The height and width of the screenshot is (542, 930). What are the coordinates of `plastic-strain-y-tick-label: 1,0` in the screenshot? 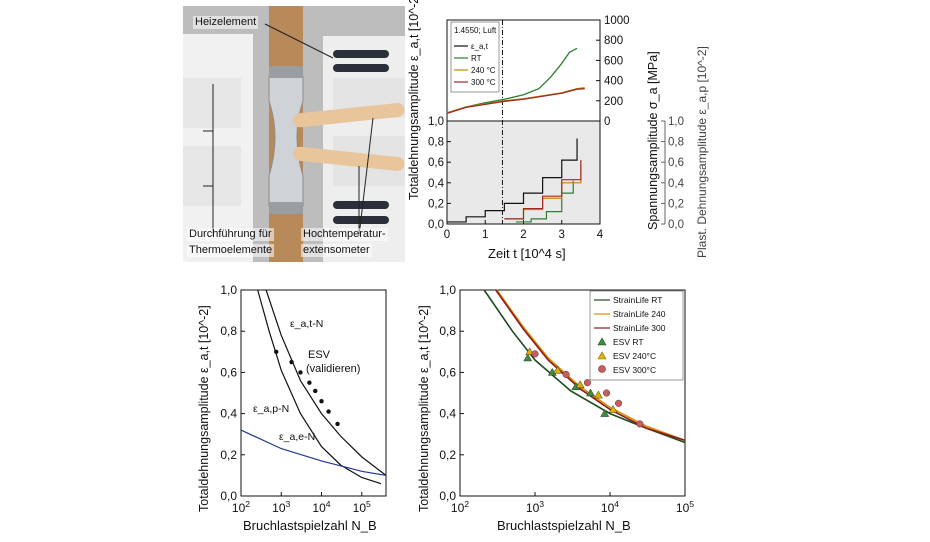 It's located at (676, 122).